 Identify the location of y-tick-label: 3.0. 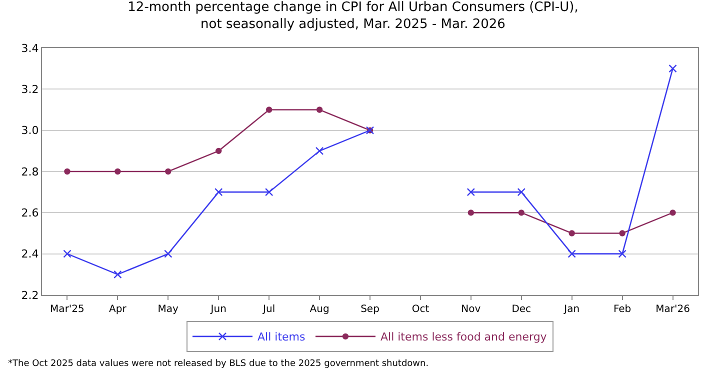
(30, 131).